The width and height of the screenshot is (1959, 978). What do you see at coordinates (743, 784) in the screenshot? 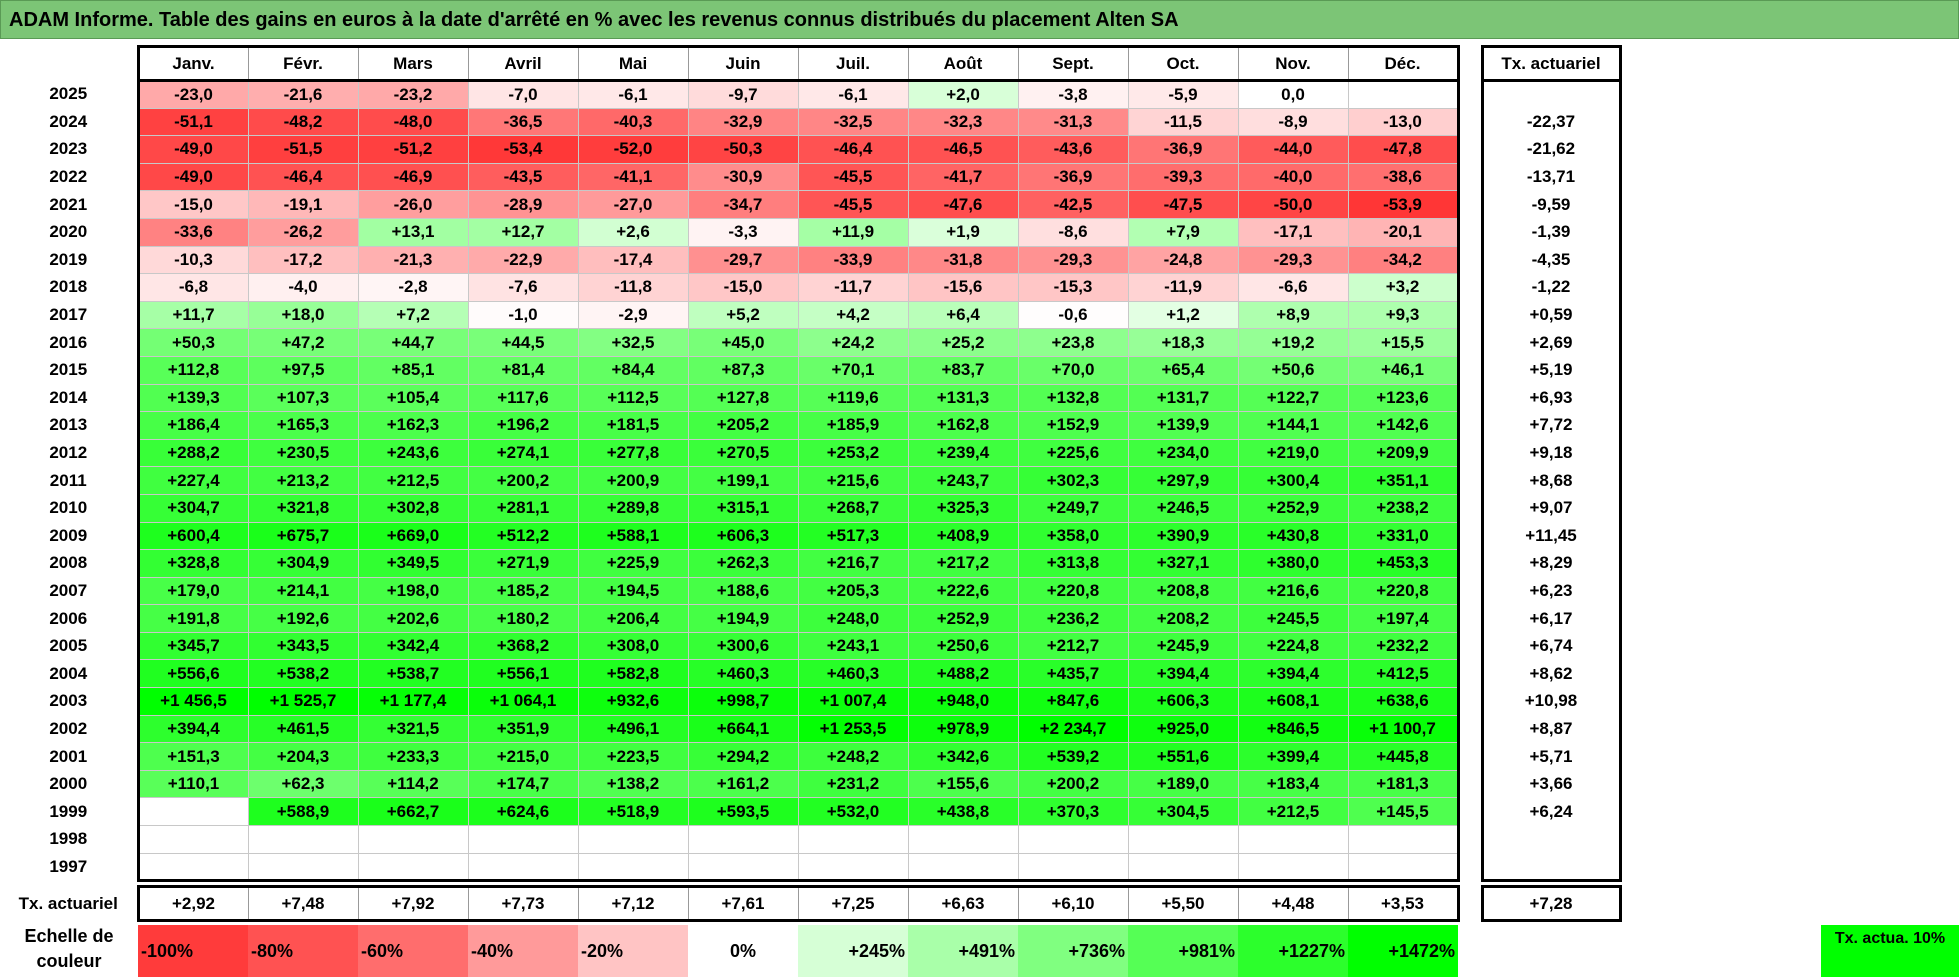
I see `gain-cell: +161,2` at bounding box center [743, 784].